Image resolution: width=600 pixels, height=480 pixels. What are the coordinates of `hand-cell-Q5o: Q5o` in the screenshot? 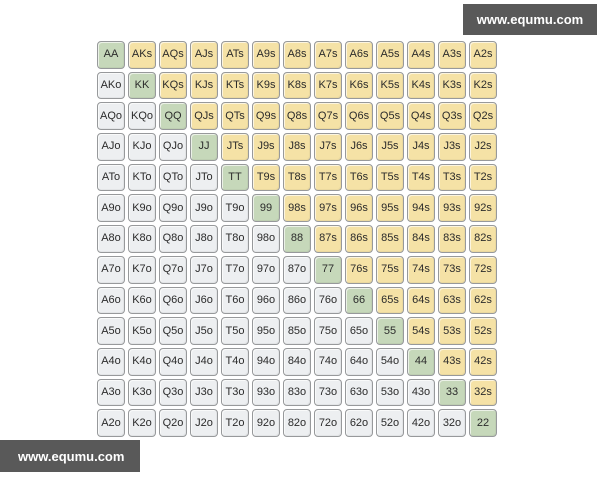 It's located at (173, 331).